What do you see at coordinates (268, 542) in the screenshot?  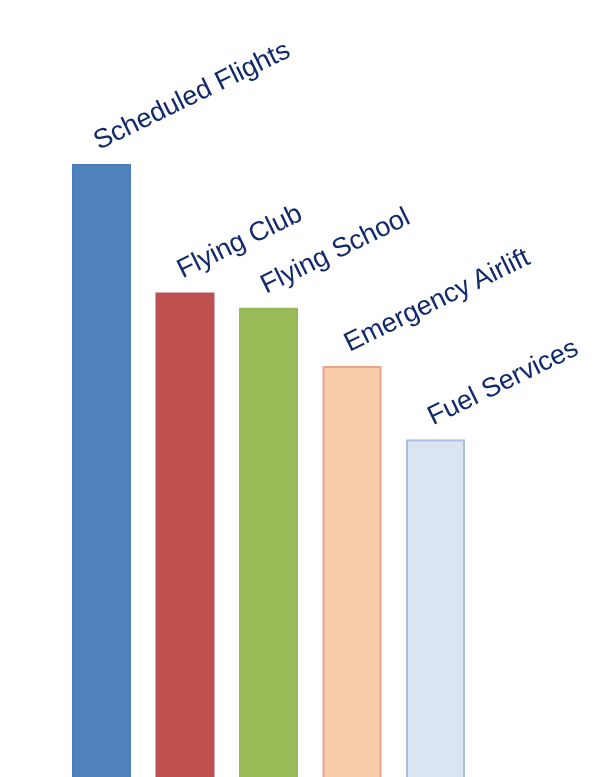 I see `bar-flying-school` at bounding box center [268, 542].